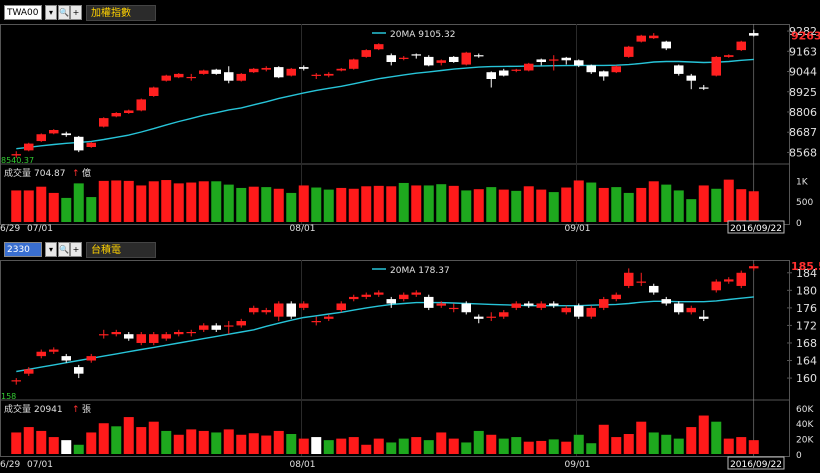 The image size is (820, 473). Describe the element at coordinates (17, 409) in the screenshot. I see `volume-legend-title: 成交量` at that location.